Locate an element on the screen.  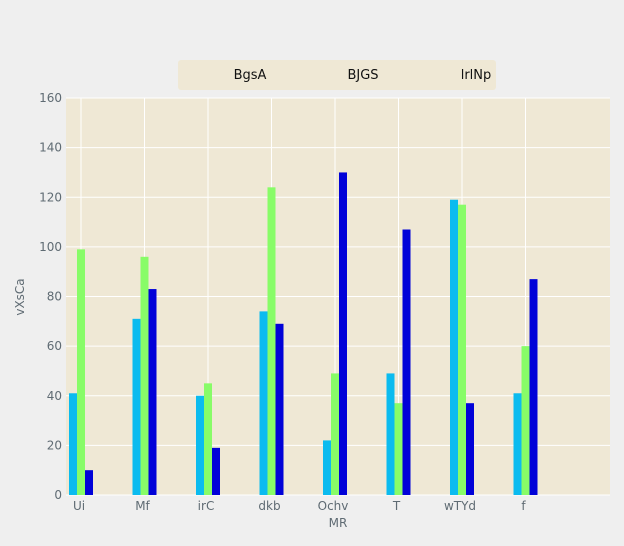
bar-BgsA-f is located at coordinates (517, 444).